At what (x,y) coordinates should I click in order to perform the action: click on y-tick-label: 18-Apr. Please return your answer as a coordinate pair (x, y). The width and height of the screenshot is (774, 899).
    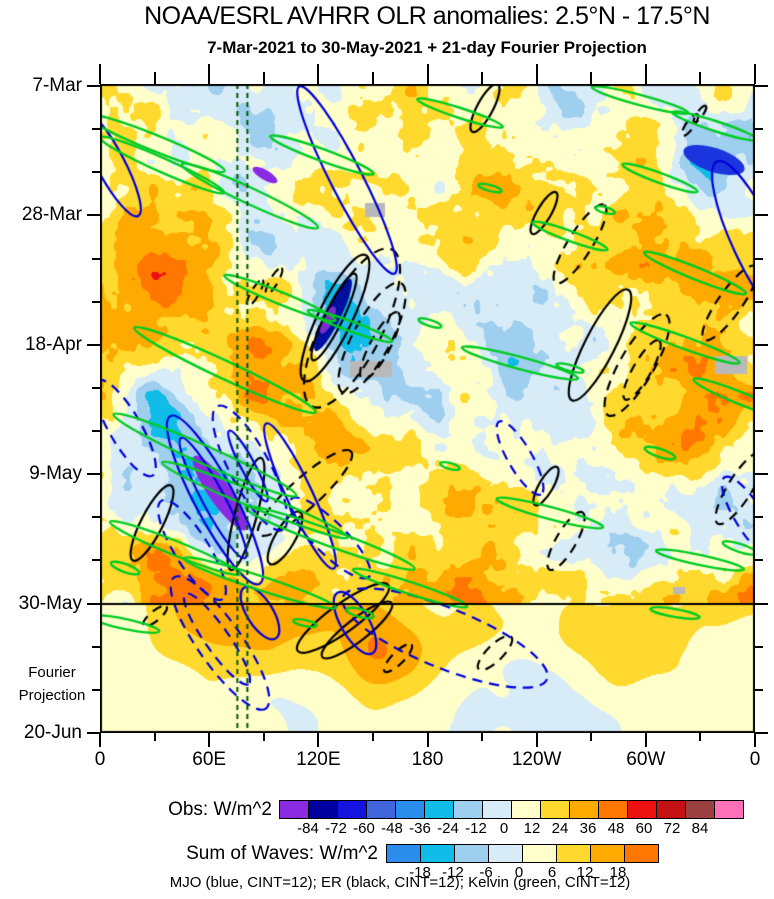
    Looking at the image, I should click on (53, 344).